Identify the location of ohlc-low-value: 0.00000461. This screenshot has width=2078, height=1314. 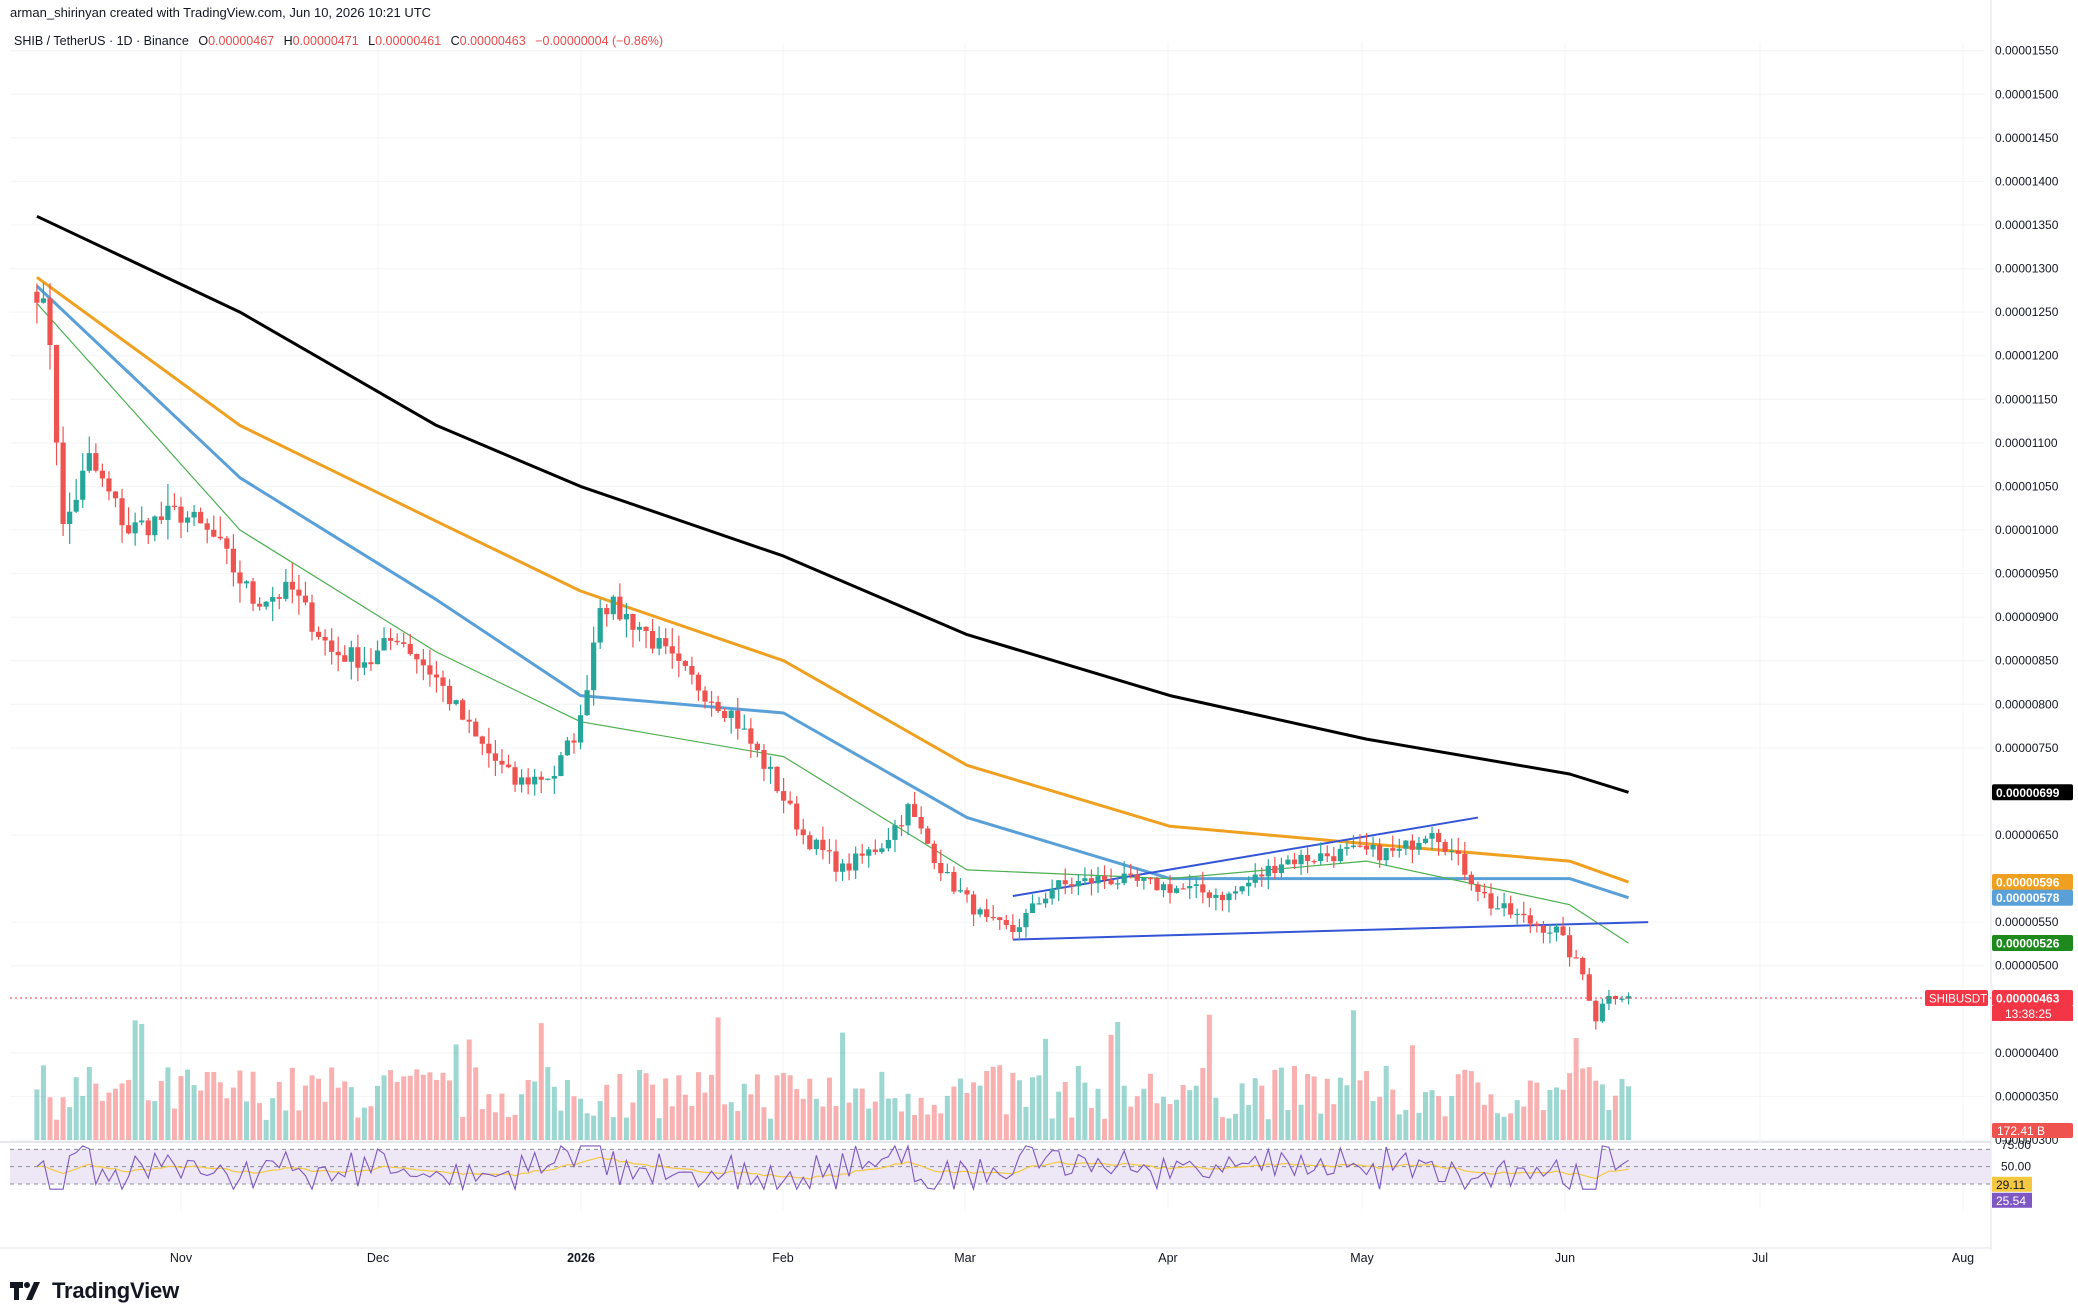
(408, 41).